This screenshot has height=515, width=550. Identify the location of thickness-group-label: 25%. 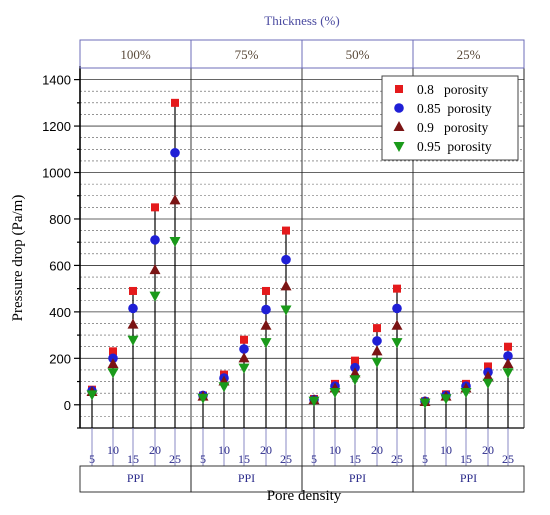
(469, 54).